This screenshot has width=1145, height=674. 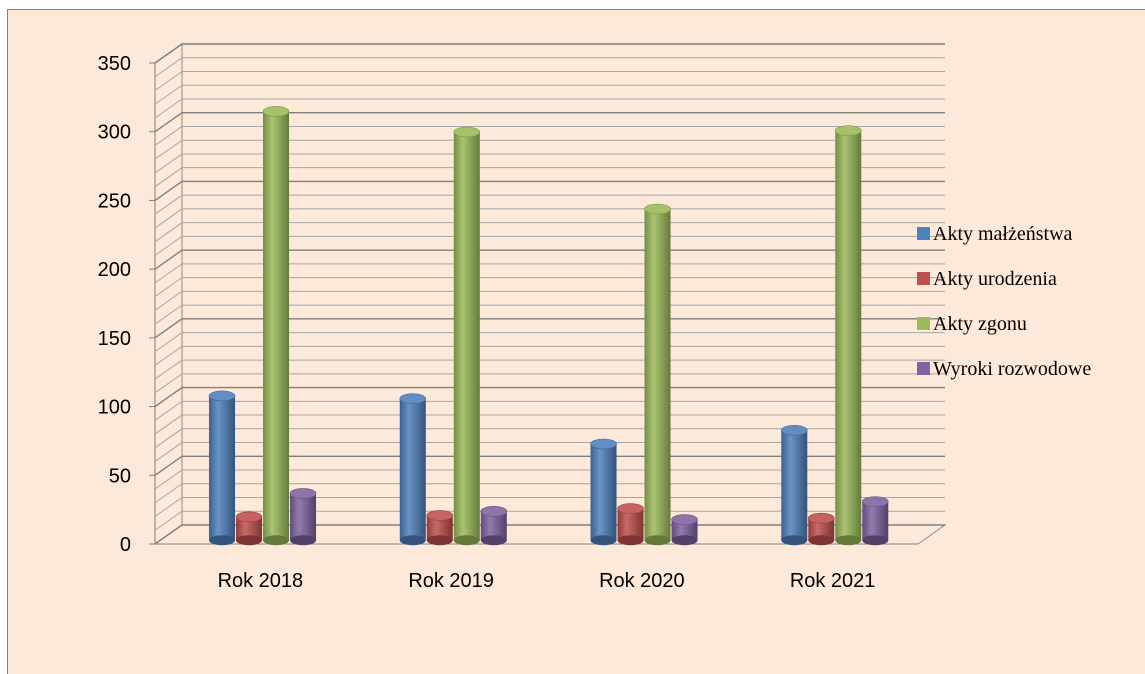 What do you see at coordinates (114, 64) in the screenshot?
I see `y-tick-label: 350` at bounding box center [114, 64].